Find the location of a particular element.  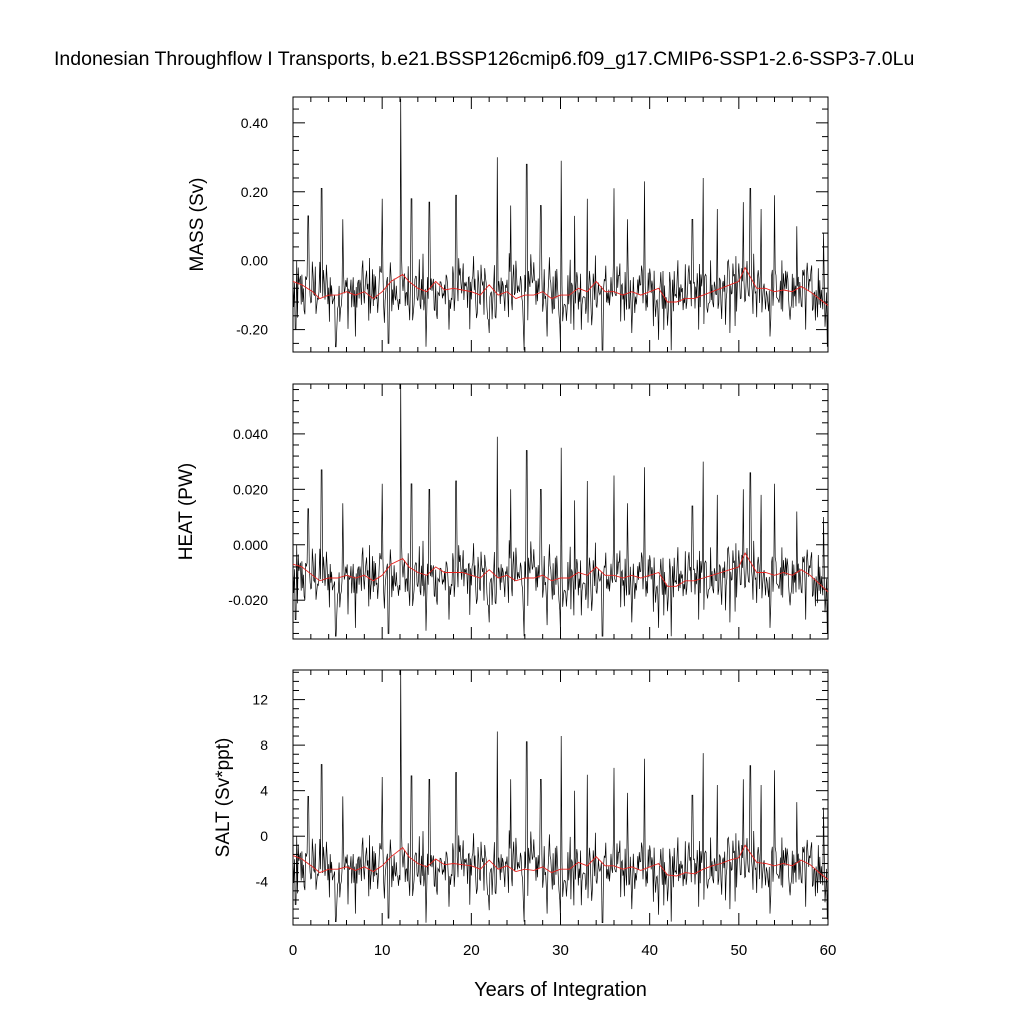

y-axis-label: HEAT (PW) is located at coordinates (186, 511).